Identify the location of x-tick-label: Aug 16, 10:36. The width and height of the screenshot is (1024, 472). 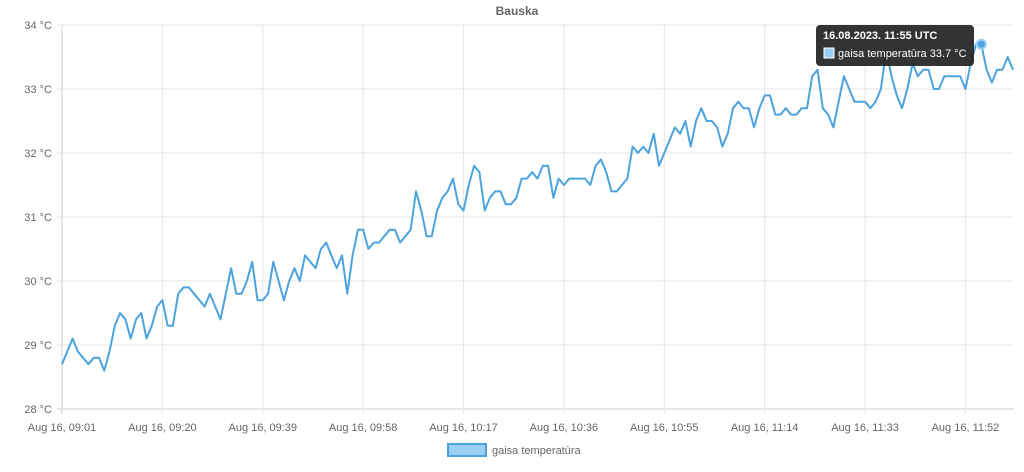
(564, 428).